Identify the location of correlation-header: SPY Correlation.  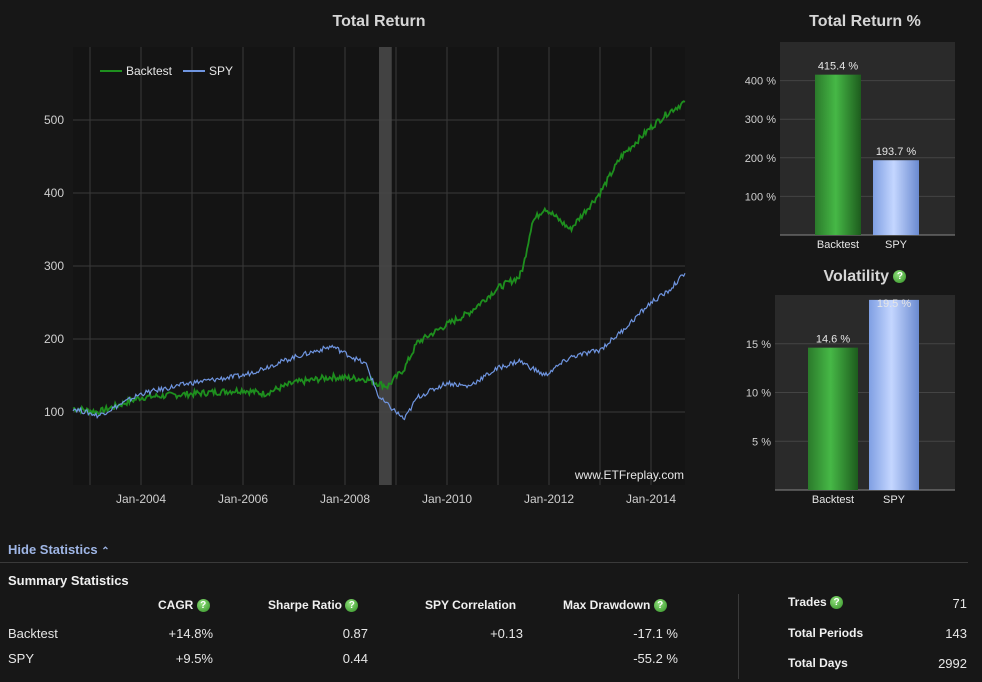
(471, 605).